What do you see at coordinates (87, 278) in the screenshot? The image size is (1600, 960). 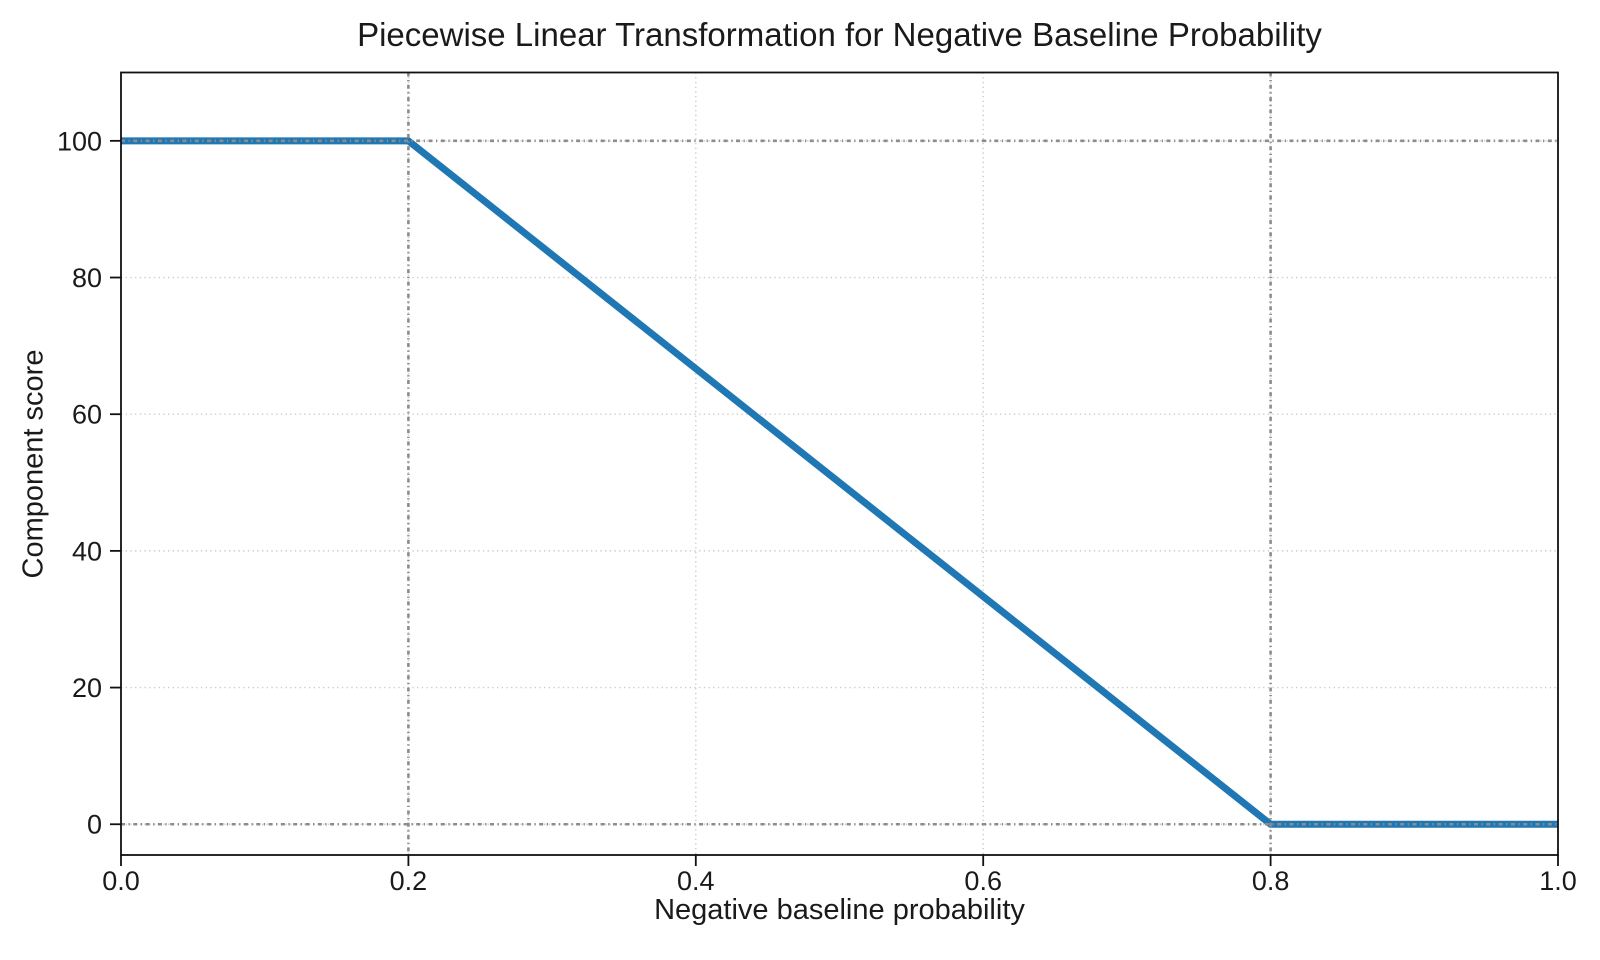 I see `y-tick-label: 80` at bounding box center [87, 278].